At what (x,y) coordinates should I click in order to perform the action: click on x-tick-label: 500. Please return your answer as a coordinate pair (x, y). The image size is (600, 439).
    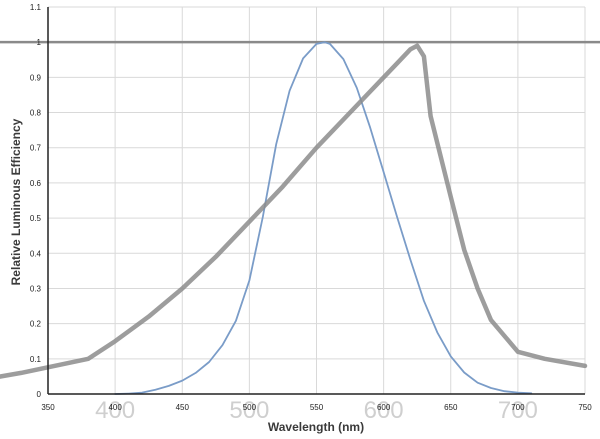
    Looking at the image, I should click on (250, 407).